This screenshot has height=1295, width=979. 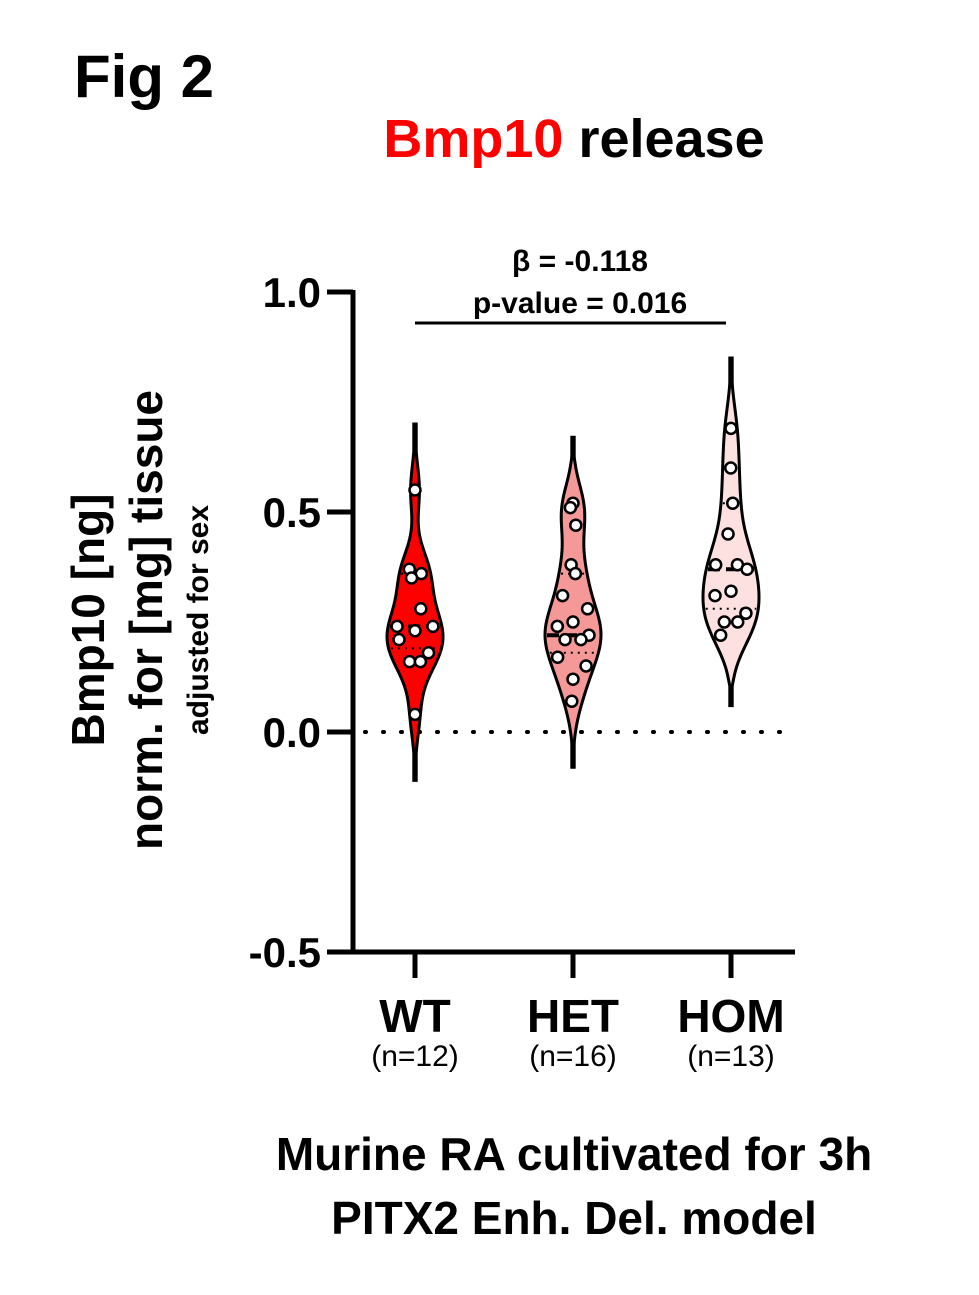 What do you see at coordinates (573, 1016) in the screenshot?
I see `x-label-het: HET` at bounding box center [573, 1016].